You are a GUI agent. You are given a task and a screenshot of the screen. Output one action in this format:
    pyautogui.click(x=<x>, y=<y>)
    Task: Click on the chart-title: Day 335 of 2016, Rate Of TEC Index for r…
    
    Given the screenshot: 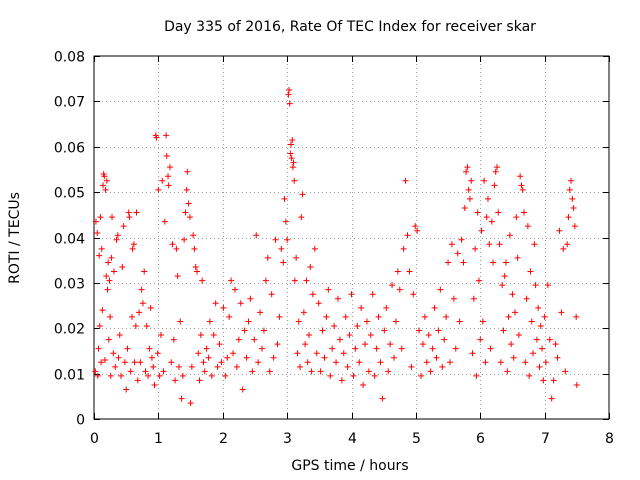 What is the action you would take?
    pyautogui.click(x=350, y=27)
    